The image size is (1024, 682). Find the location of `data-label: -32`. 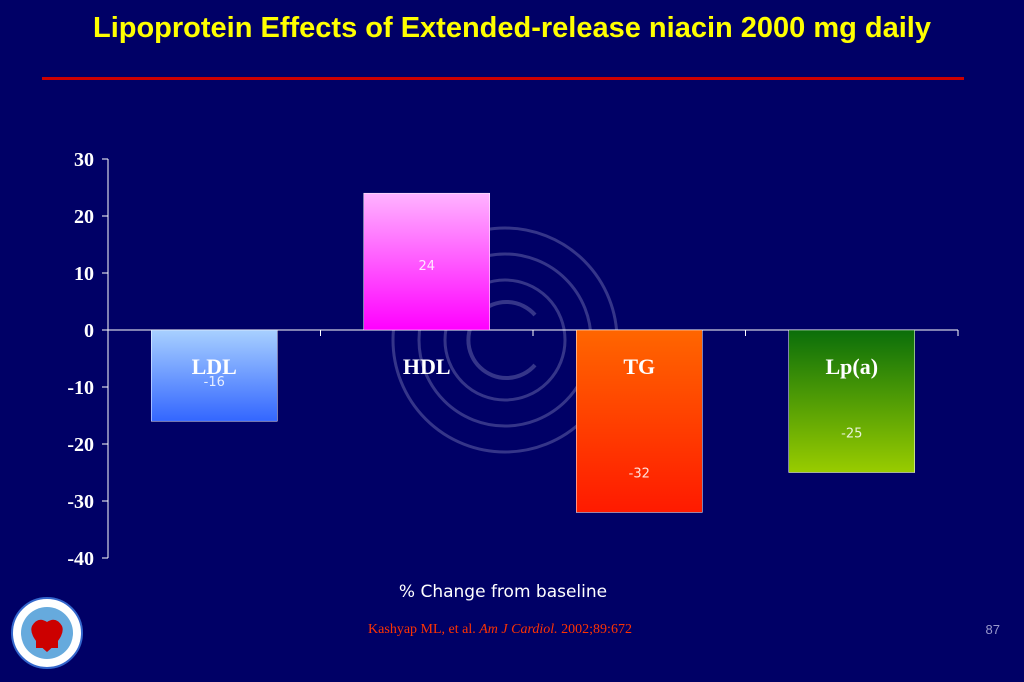

data-label: -32 is located at coordinates (639, 473).